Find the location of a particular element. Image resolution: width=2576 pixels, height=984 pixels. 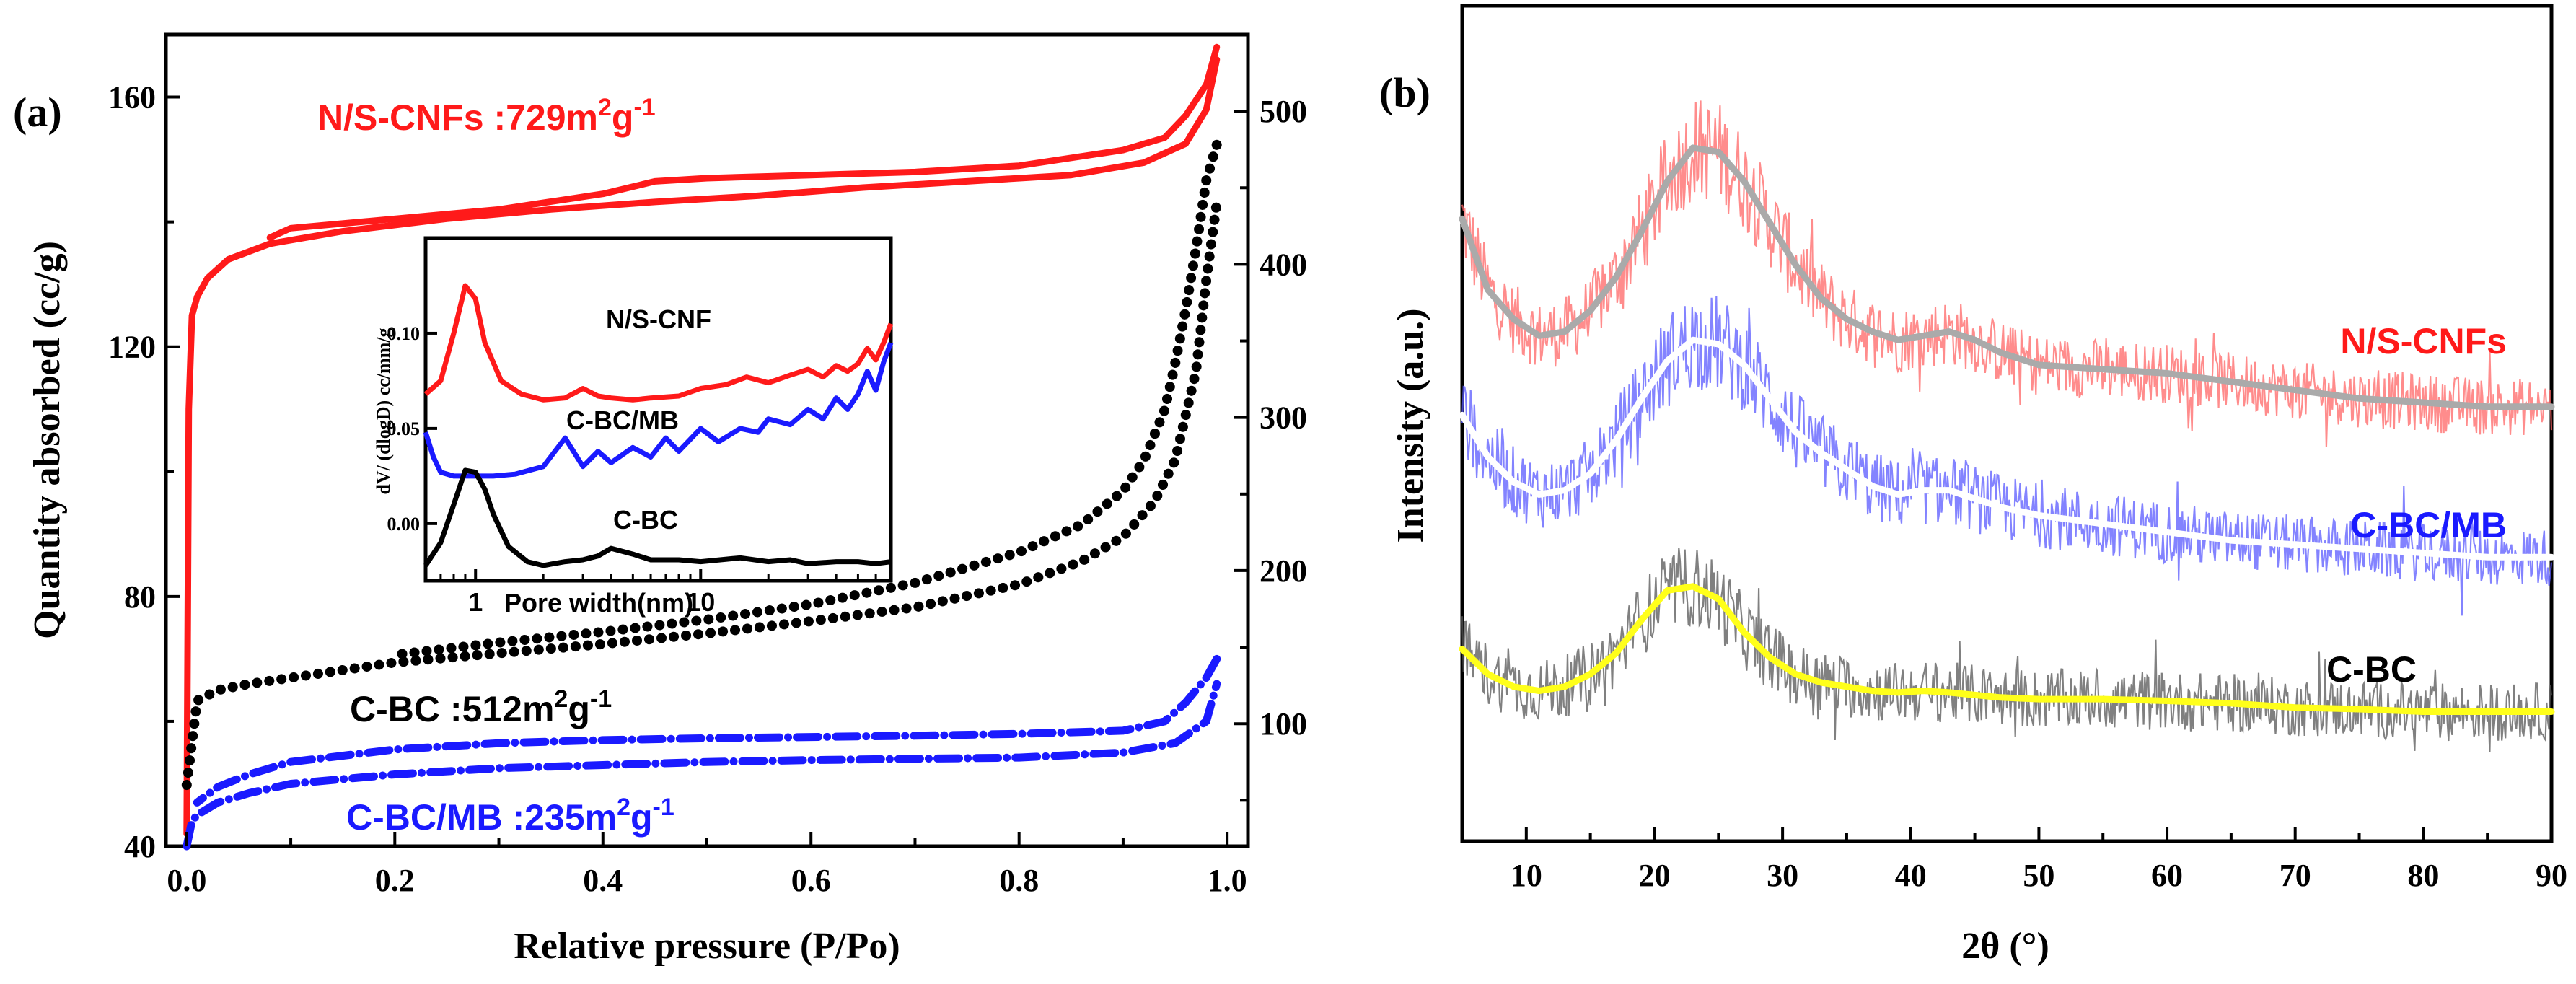

y-tick-label: 40 is located at coordinates (140, 847).